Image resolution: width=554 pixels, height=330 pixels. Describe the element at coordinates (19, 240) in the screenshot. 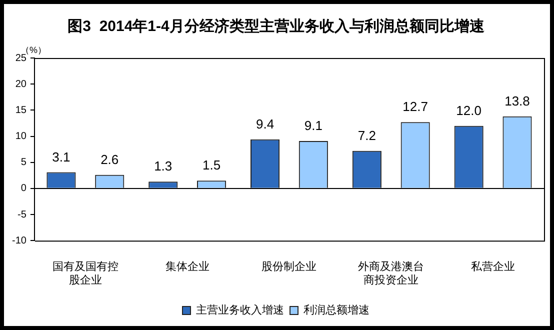

I see `y-tick-label: -10` at that location.